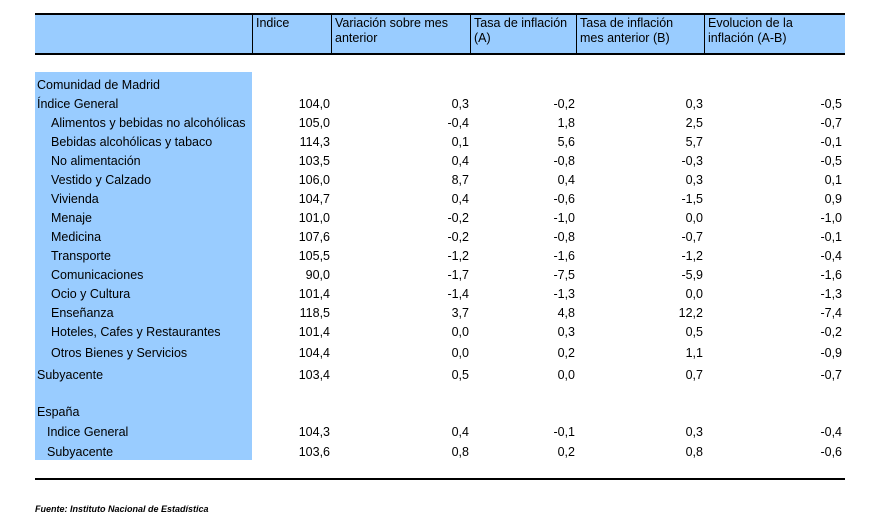 The height and width of the screenshot is (526, 876). I want to click on cell-indice: 104,7, so click(314, 199).